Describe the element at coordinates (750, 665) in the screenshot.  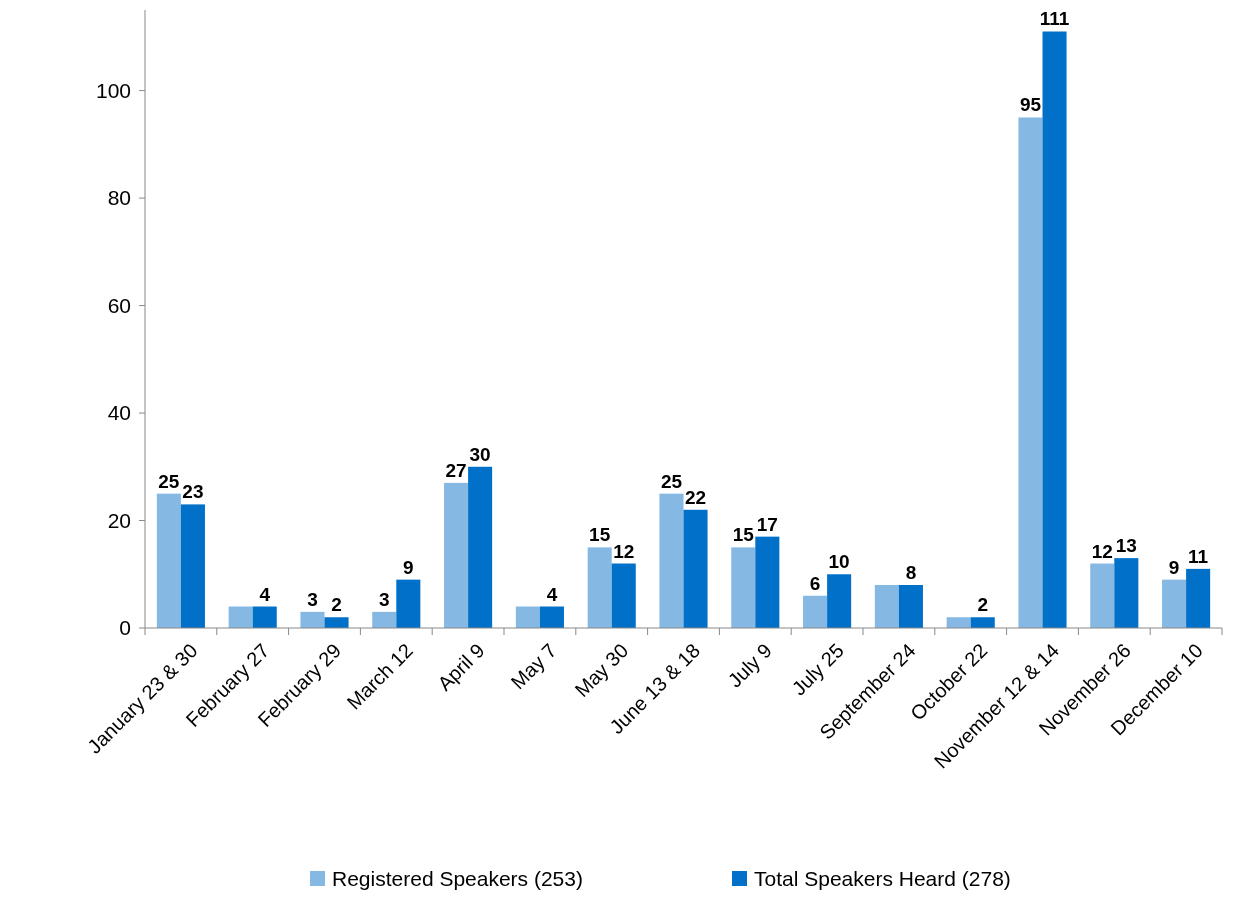
I see `x-tick-label: July 9` at that location.